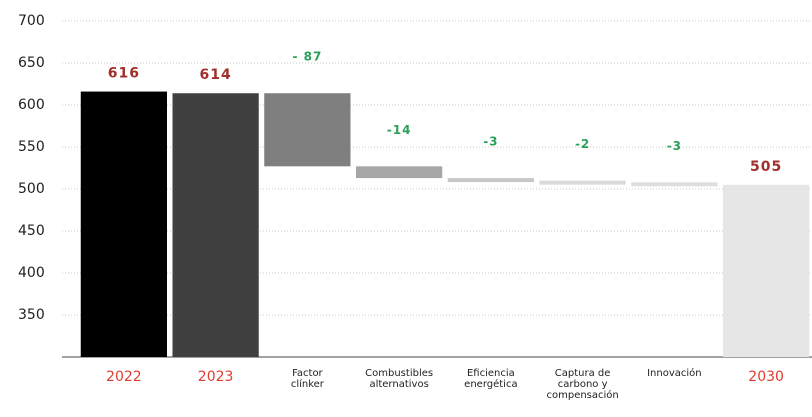 This screenshot has width=812, height=417. I want to click on x-tick-label: 2023, so click(216, 377).